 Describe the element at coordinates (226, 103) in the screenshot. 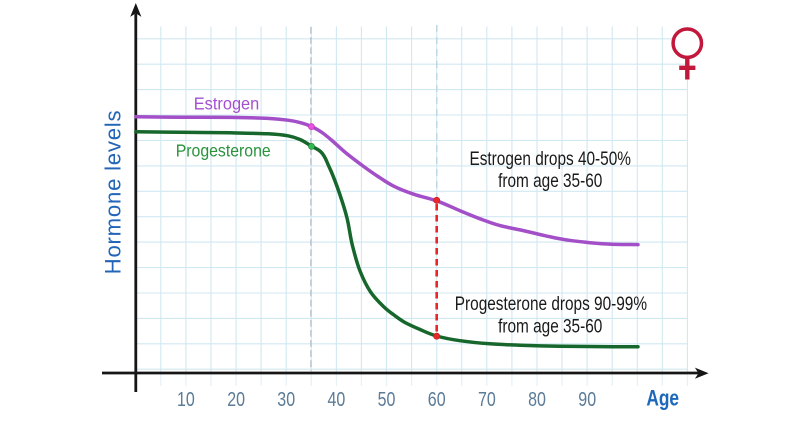

I see `svg-text: Estrogen` at that location.